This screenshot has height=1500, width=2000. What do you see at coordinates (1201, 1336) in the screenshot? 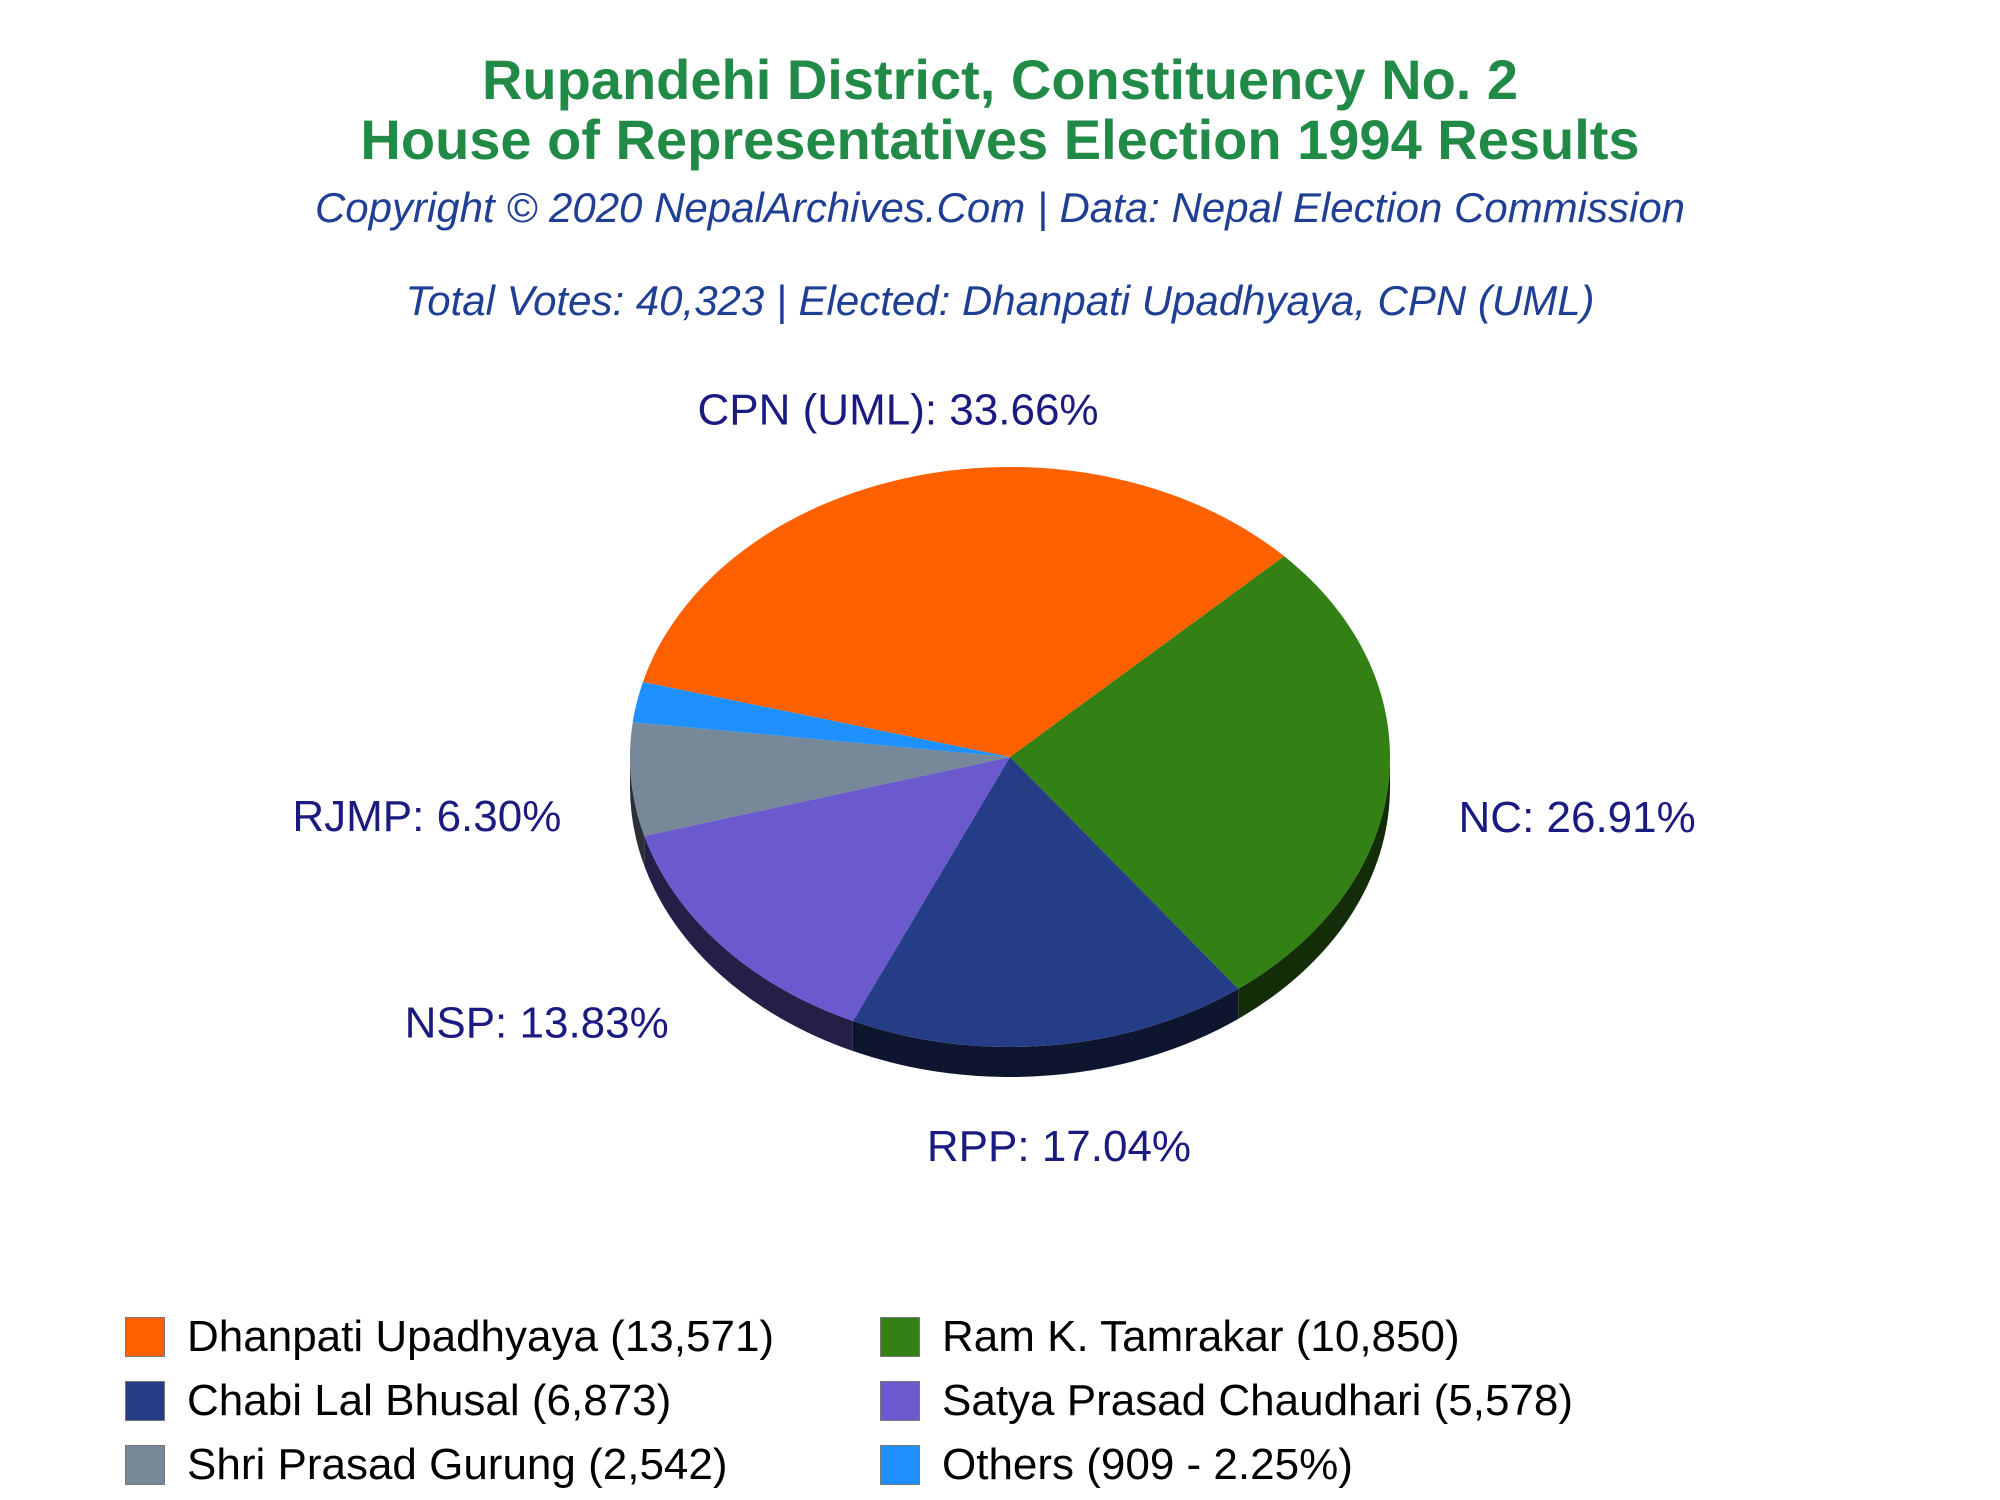
I see `legend-label: Ram K. Tamrakar (10,850)` at bounding box center [1201, 1336].